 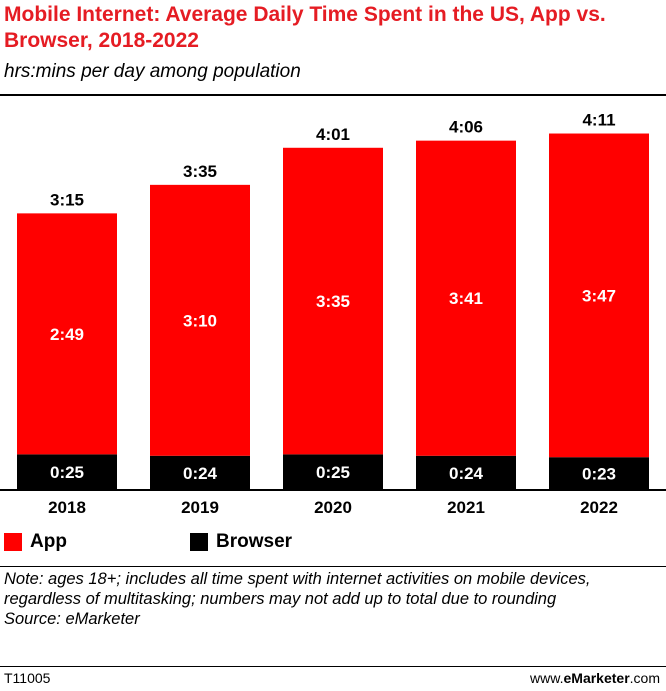 I want to click on x-tick-2018: 2018, so click(x=67, y=507).